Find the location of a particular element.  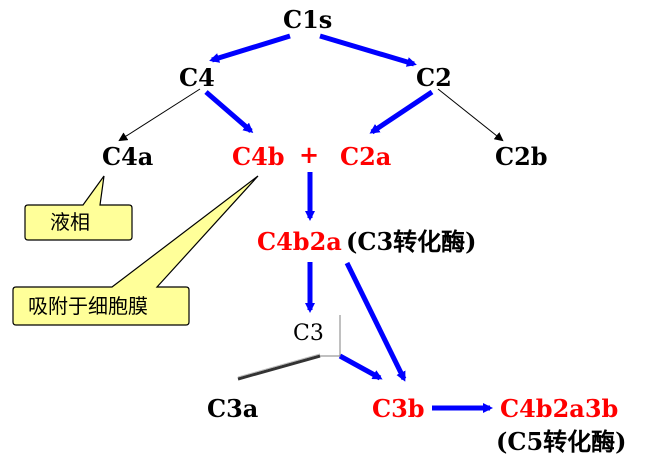

arrow-c2-to-c2a is located at coordinates (401, 112).